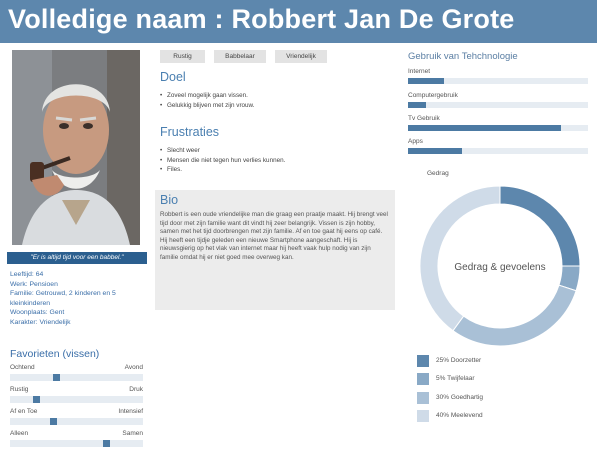 Image resolution: width=597 pixels, height=459 pixels. Describe the element at coordinates (190, 132) in the screenshot. I see `frustrations-title: Frustraties` at that location.